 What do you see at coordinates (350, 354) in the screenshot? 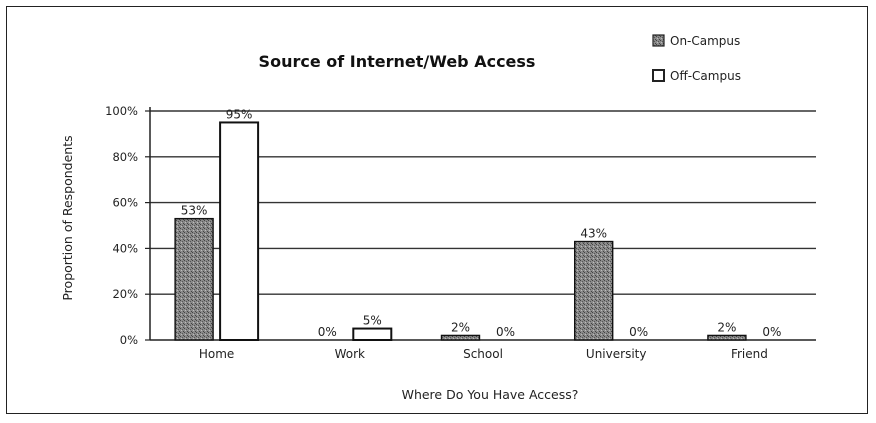
I see `category-label: Work` at bounding box center [350, 354].